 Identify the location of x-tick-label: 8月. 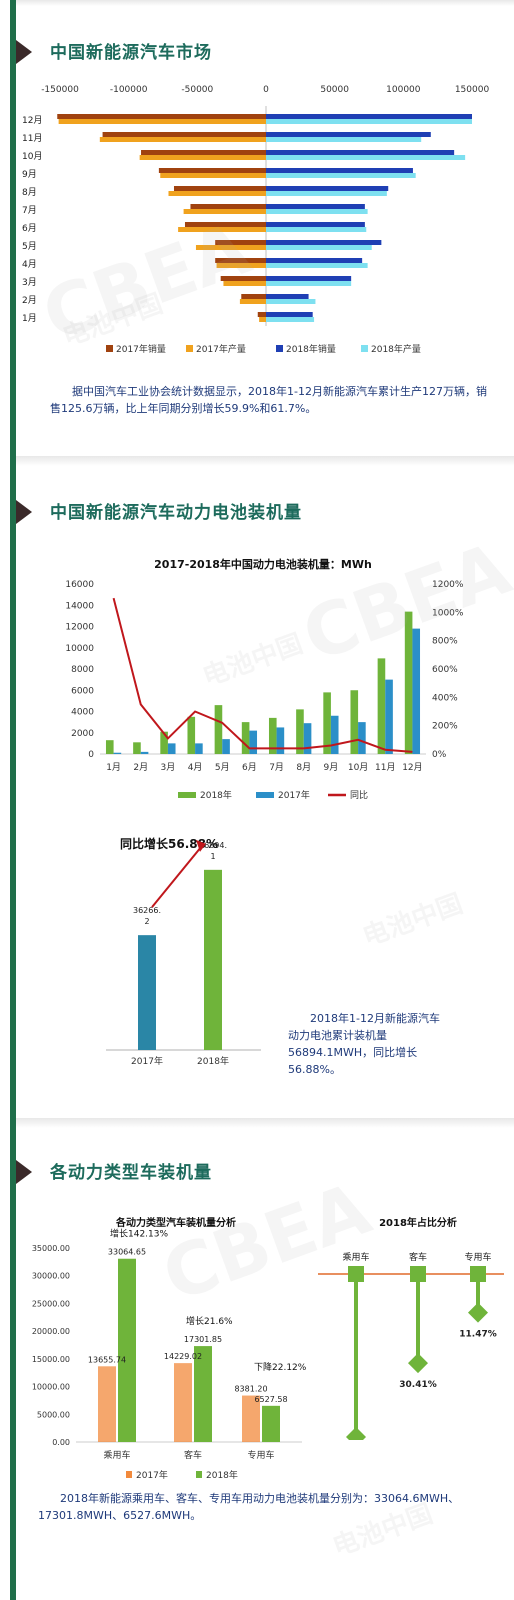
(303, 767).